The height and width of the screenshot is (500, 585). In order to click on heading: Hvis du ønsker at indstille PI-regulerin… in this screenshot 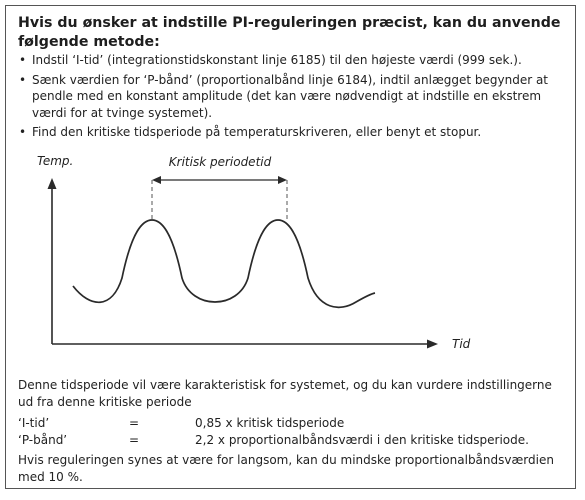, I will do `click(289, 32)`.